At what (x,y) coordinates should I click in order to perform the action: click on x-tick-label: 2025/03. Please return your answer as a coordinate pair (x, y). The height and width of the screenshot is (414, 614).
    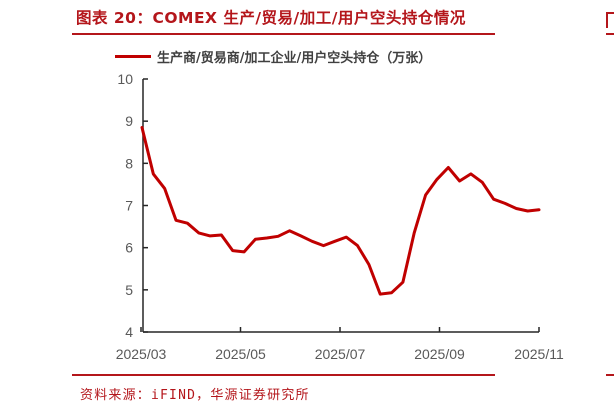
    Looking at the image, I should click on (141, 354).